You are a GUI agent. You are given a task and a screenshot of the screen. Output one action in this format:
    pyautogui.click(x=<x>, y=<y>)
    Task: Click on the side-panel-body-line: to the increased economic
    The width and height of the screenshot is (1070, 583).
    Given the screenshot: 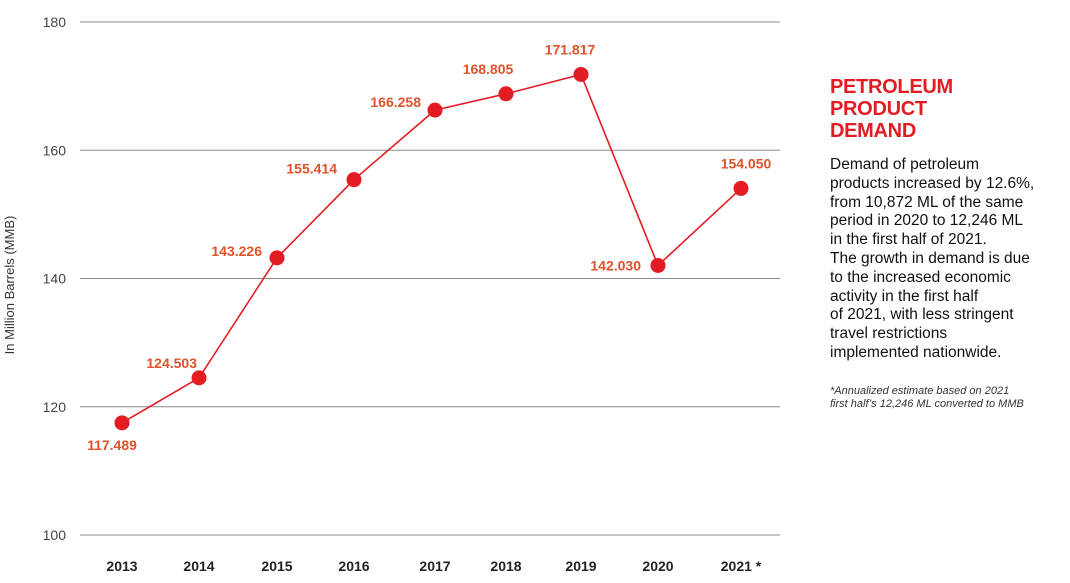 What is the action you would take?
    pyautogui.click(x=920, y=277)
    